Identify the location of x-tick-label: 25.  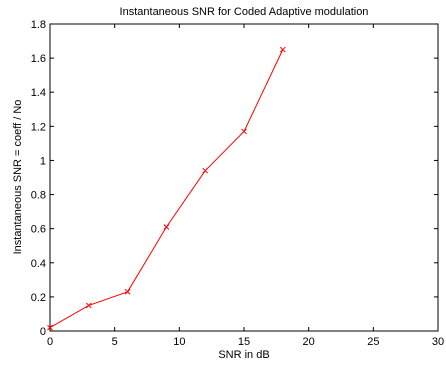
(373, 342).